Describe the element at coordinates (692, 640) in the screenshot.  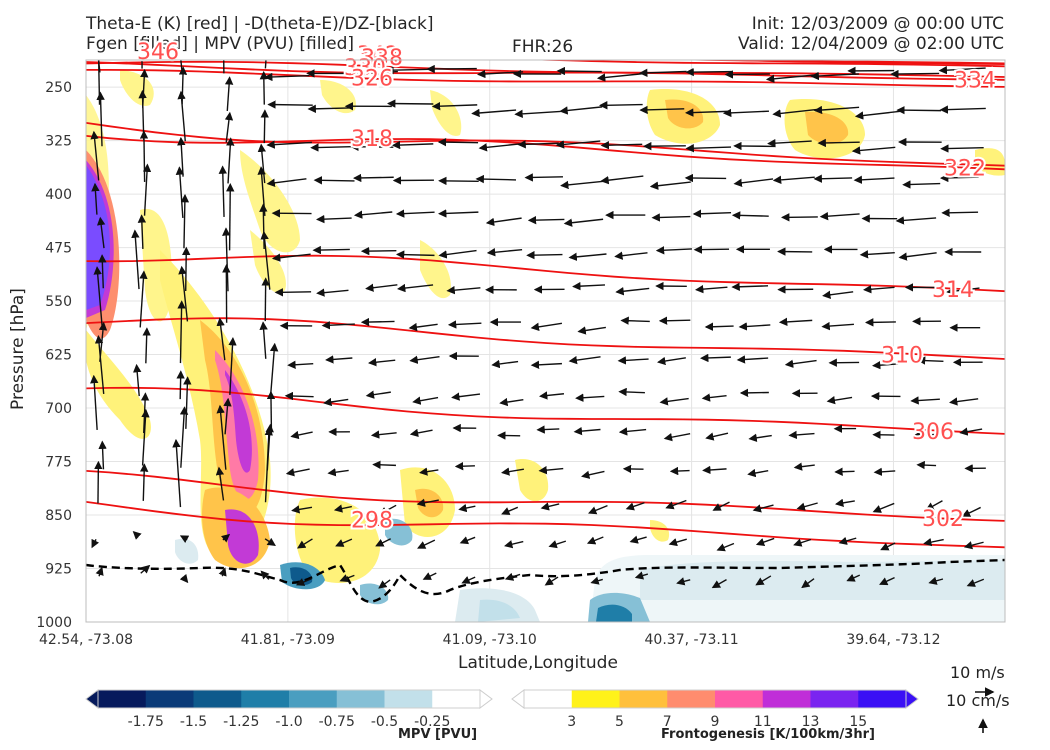
I see `x-tick-label: 40.37, -73.11` at that location.